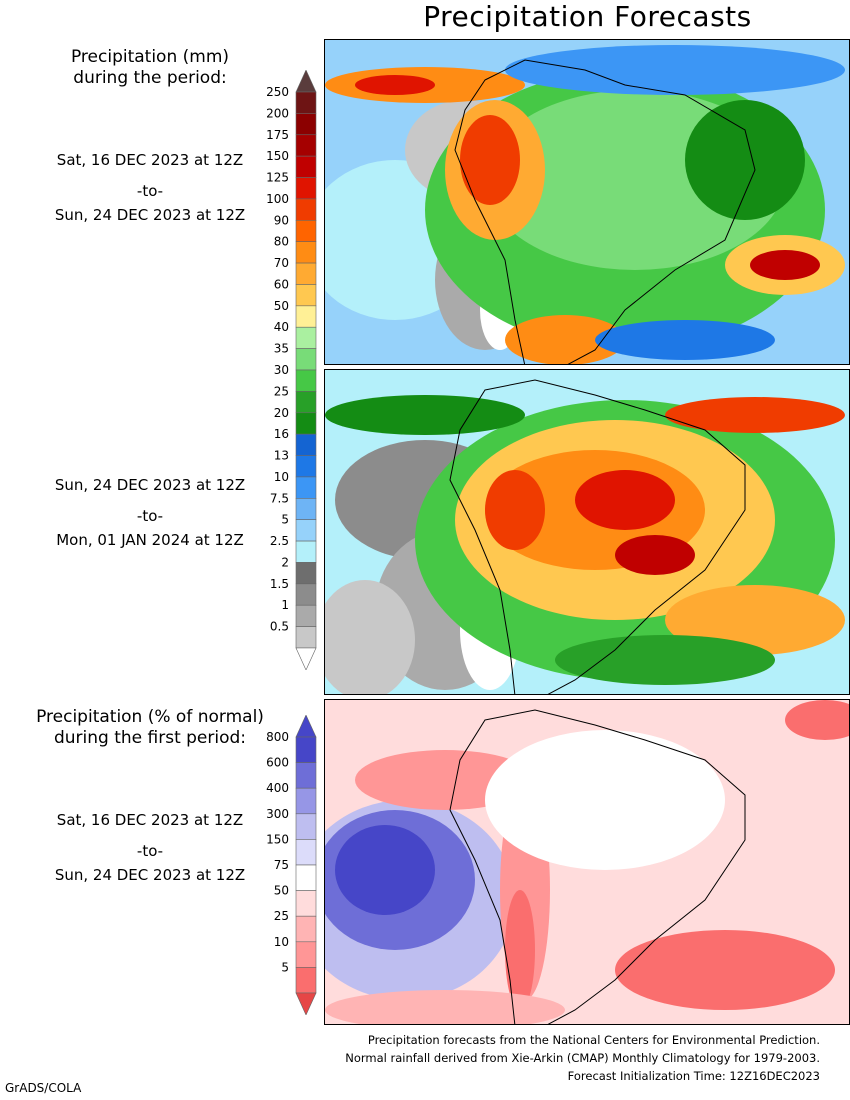 The image size is (850, 1100). I want to click on precip-mm-colorbar-tick-label: 70, so click(281, 263).